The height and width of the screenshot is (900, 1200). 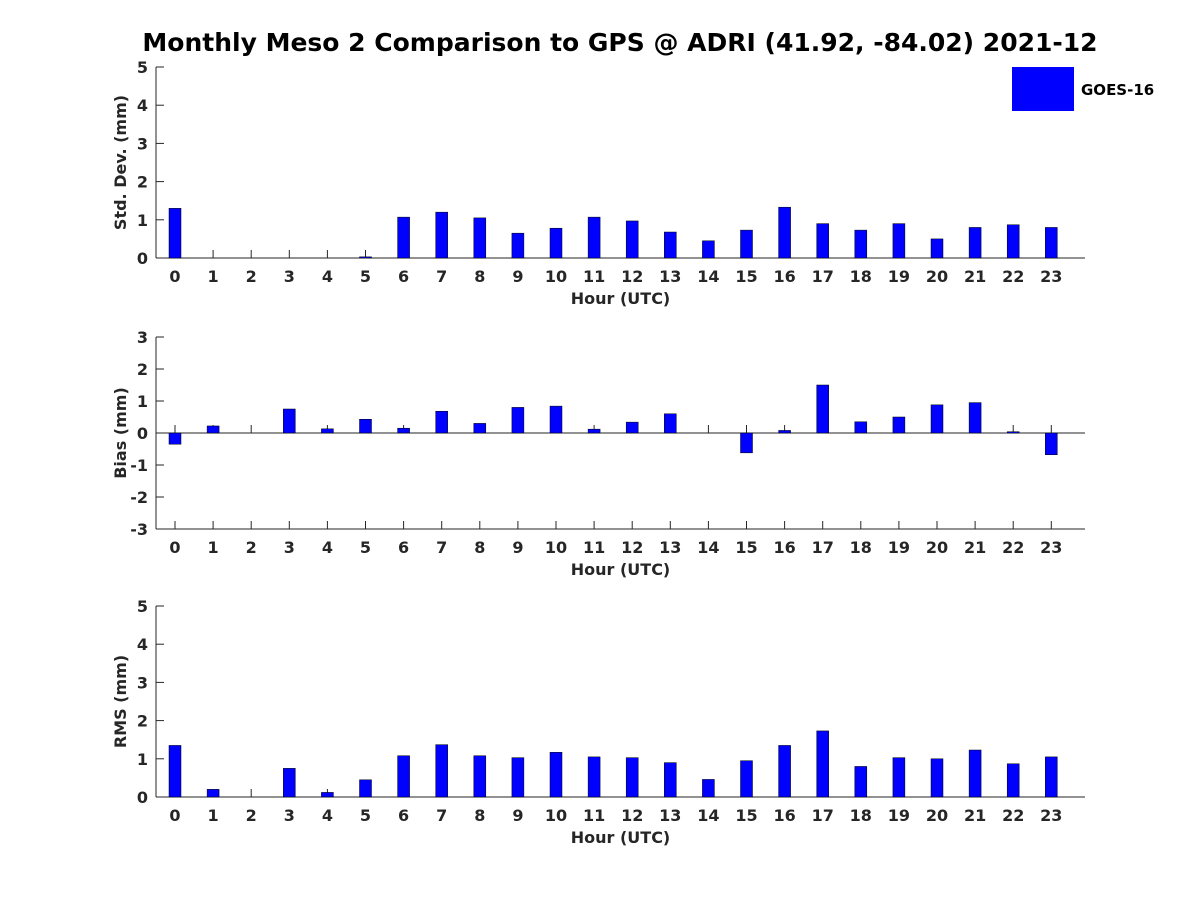 What do you see at coordinates (213, 276) in the screenshot?
I see `panel-1-x-tick-label: 1` at bounding box center [213, 276].